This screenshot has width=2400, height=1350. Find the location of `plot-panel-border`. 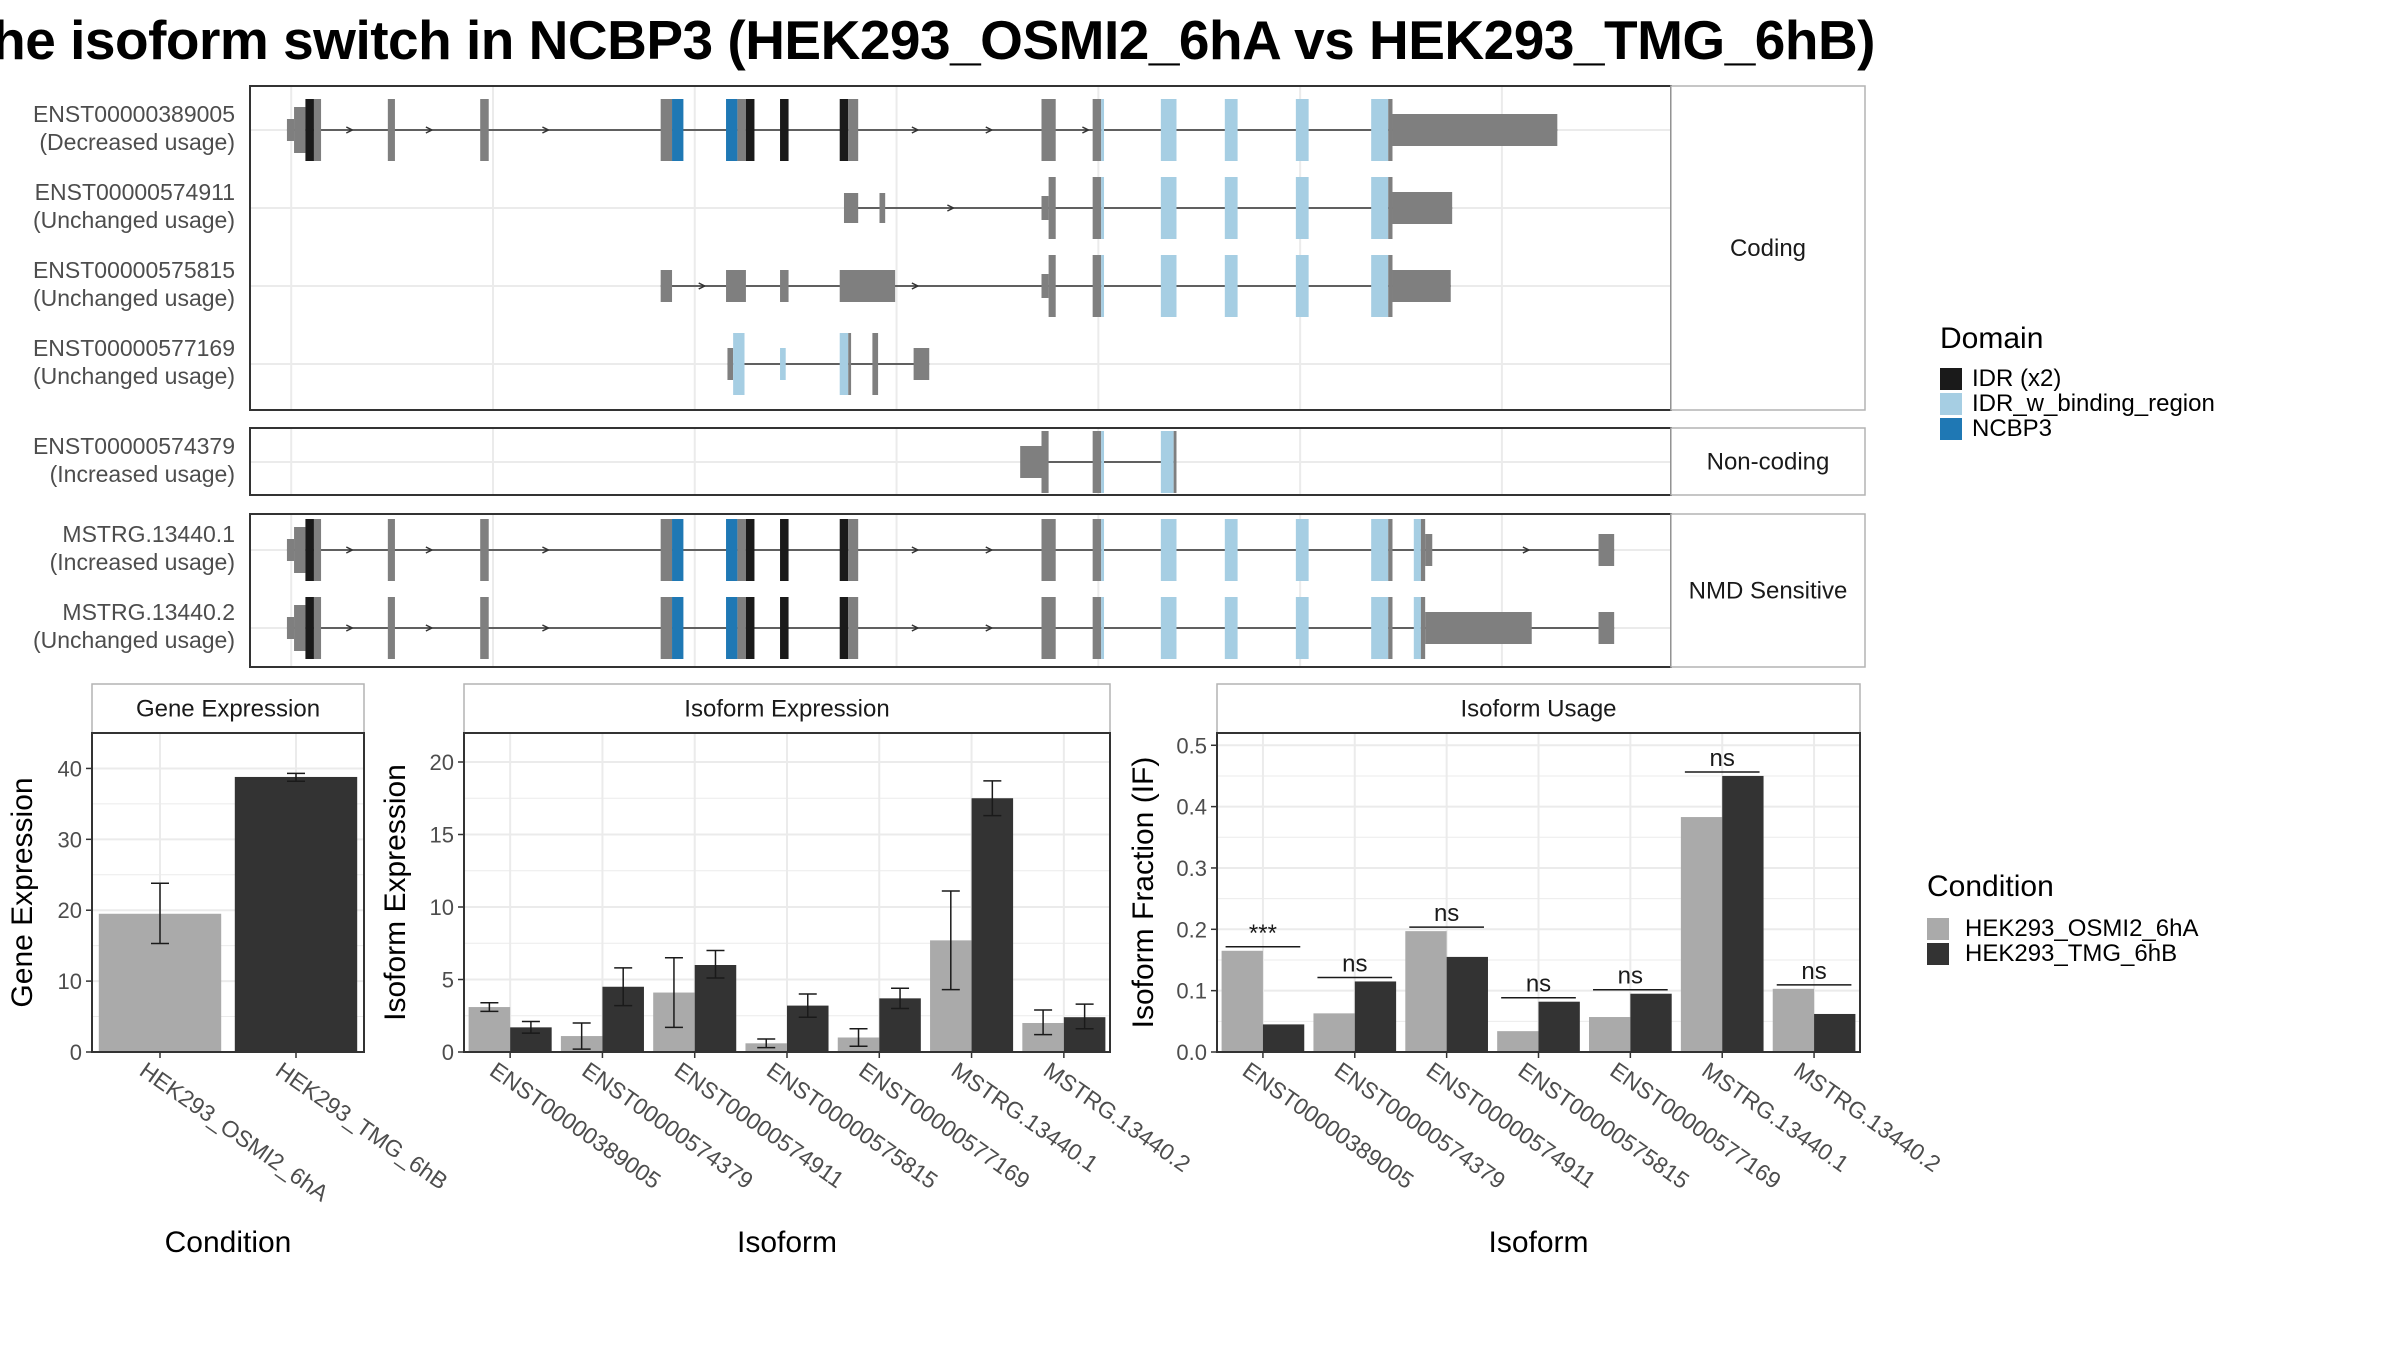

plot-panel-border is located at coordinates (228, 892).